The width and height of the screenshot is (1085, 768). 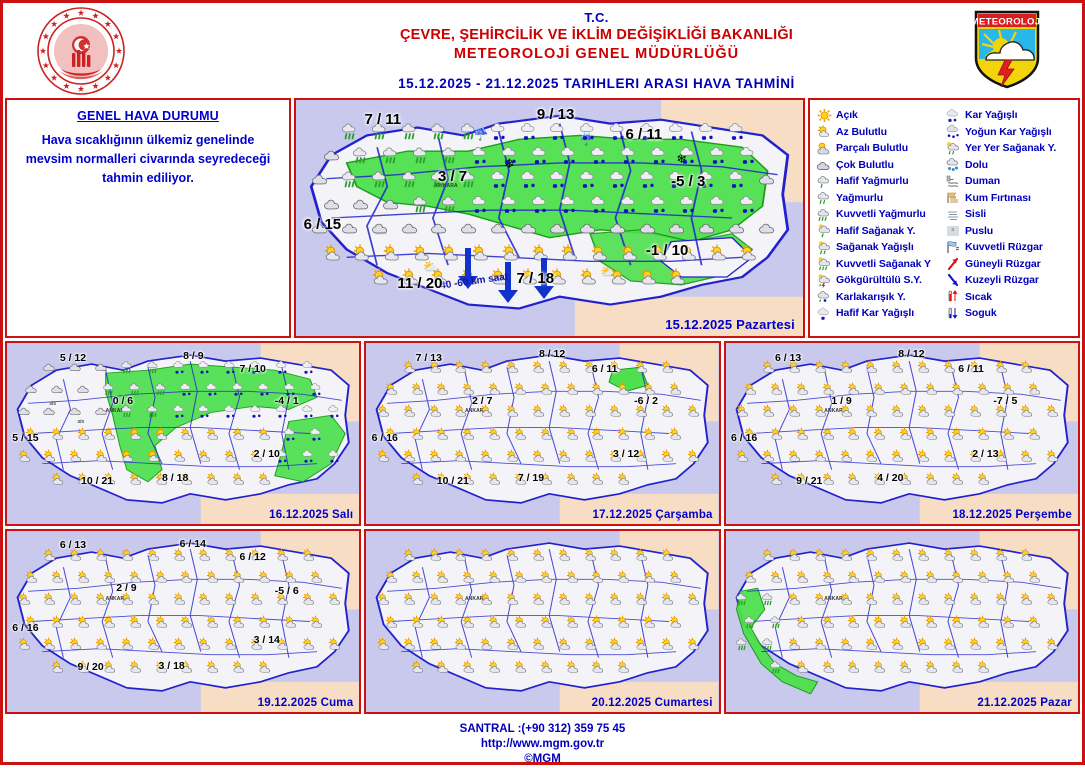 I want to click on map-date-label: 21.12.2025 Pazar, so click(x=1024, y=703).